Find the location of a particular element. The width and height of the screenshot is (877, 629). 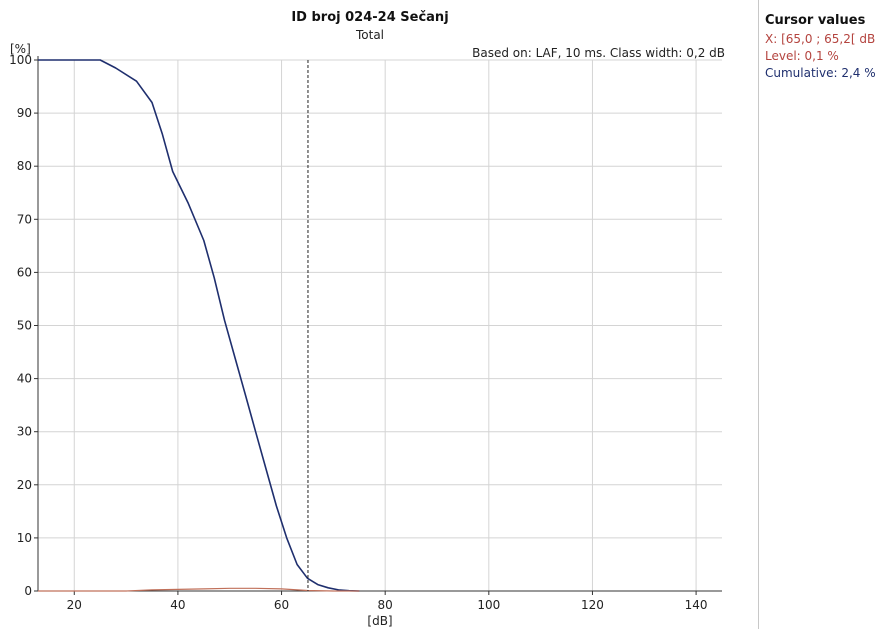

y-tick-label: 70 is located at coordinates (24, 219).